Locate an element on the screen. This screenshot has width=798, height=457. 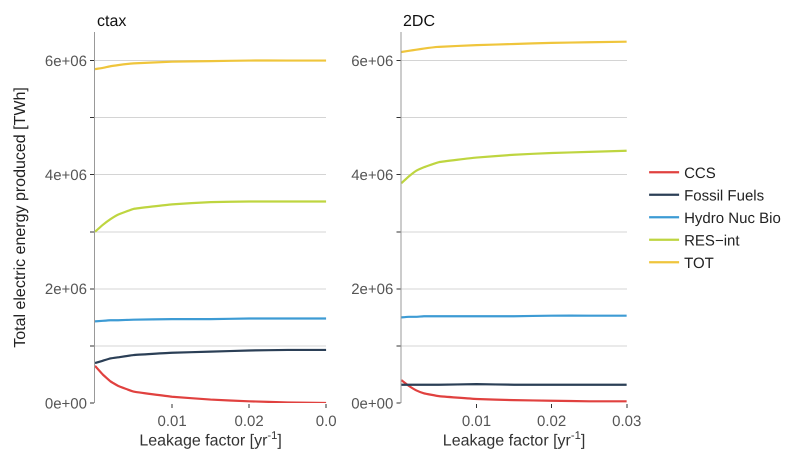
legend-label: CCS is located at coordinates (700, 173).